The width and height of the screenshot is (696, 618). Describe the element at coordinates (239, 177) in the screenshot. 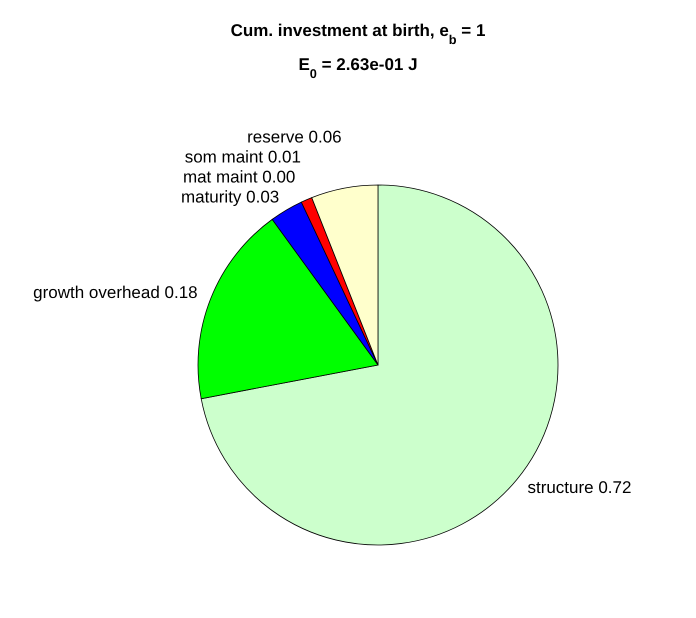

I see `category-label: mat maint 0.00` at that location.